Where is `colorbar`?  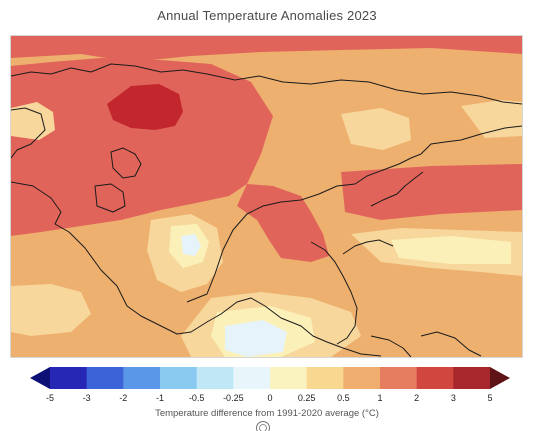
colorbar is located at coordinates (270, 378).